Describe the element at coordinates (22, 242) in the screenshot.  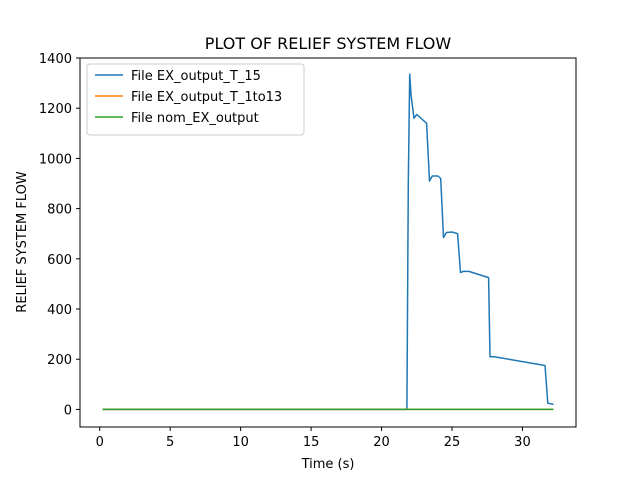
I see `y-axis-label: RELIEF SYSTEM FLOW` at that location.